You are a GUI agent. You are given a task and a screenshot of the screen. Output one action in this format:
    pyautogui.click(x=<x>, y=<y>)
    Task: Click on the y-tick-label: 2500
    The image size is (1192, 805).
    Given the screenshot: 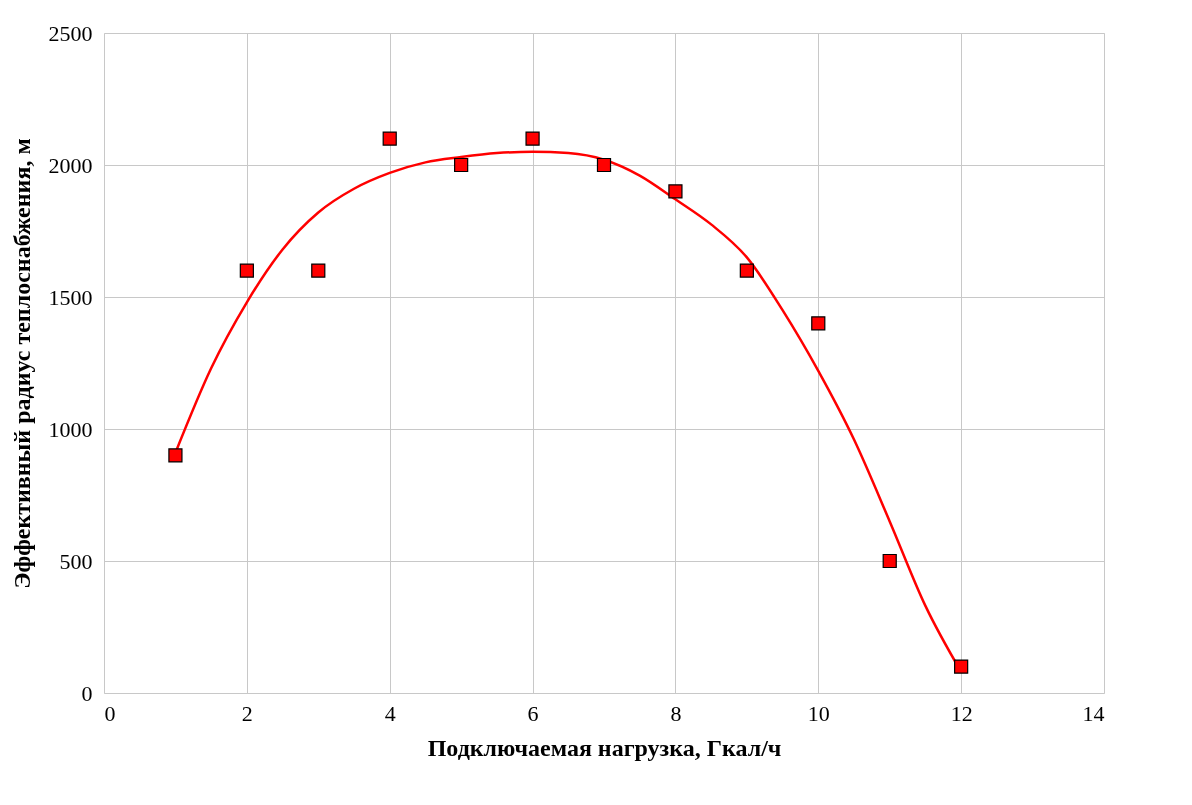 What is the action you would take?
    pyautogui.click(x=70, y=33)
    